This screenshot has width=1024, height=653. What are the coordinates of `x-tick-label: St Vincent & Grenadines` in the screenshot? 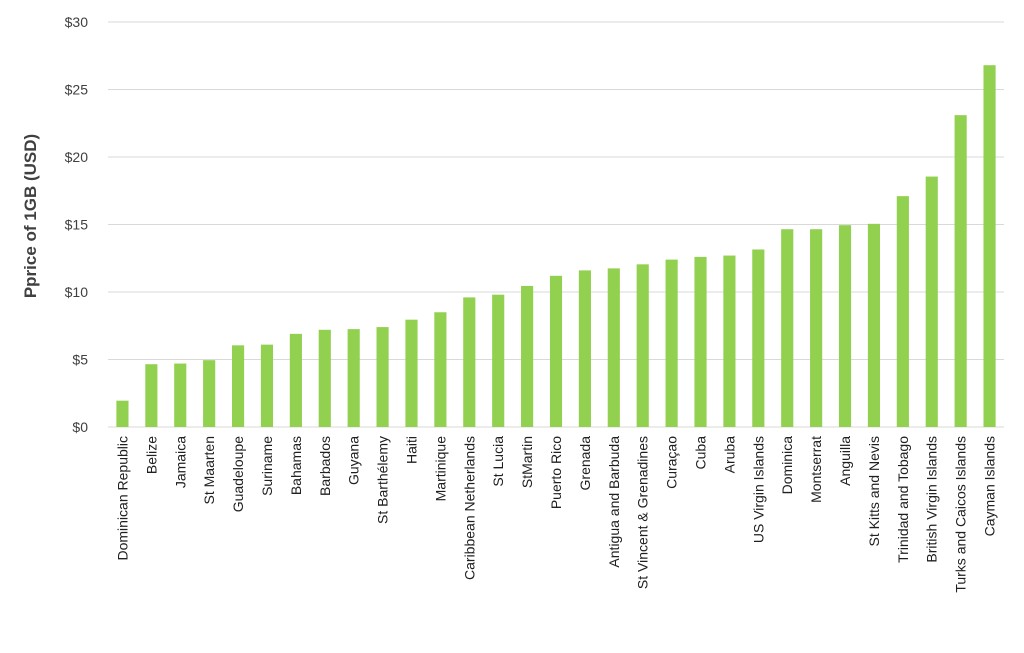 It's located at (643, 512).